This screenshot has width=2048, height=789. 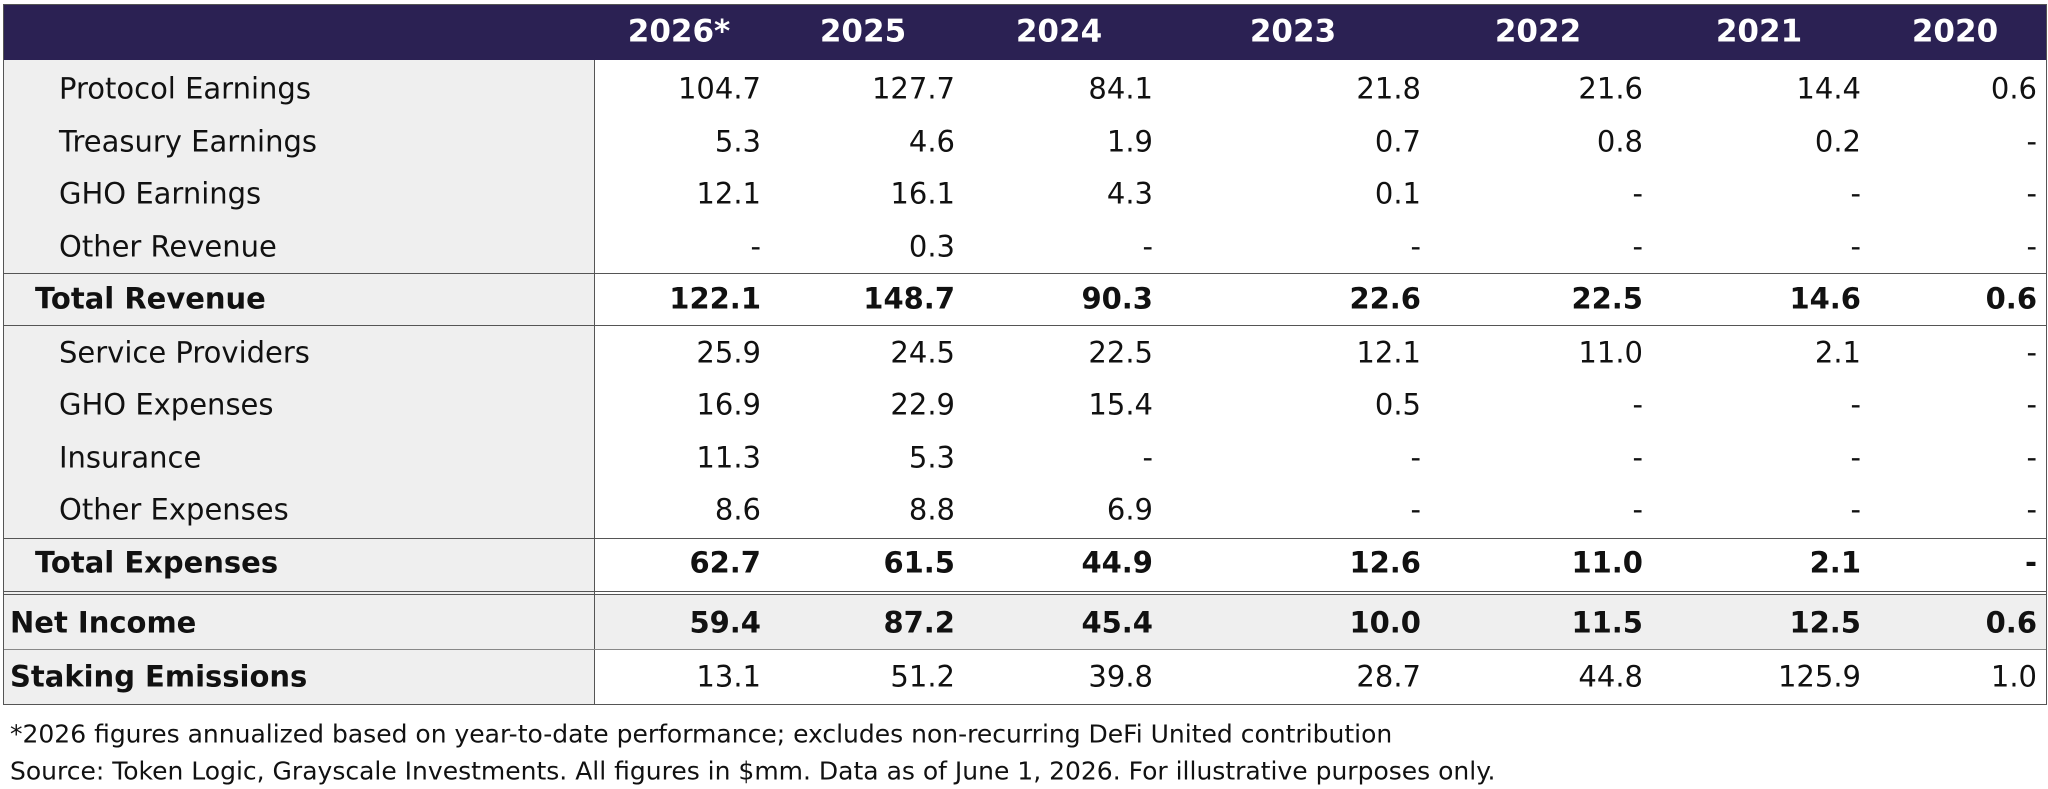 What do you see at coordinates (2013, 676) in the screenshot?
I see `cell-value: 1.0` at bounding box center [2013, 676].